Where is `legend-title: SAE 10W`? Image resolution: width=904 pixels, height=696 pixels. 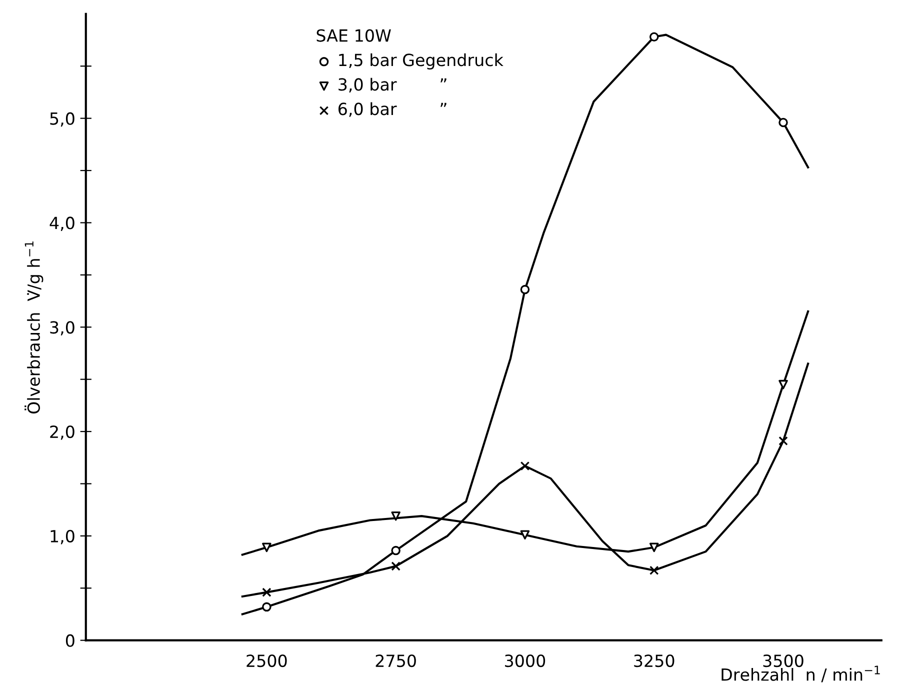 legend-title: SAE 10W is located at coordinates (353, 35).